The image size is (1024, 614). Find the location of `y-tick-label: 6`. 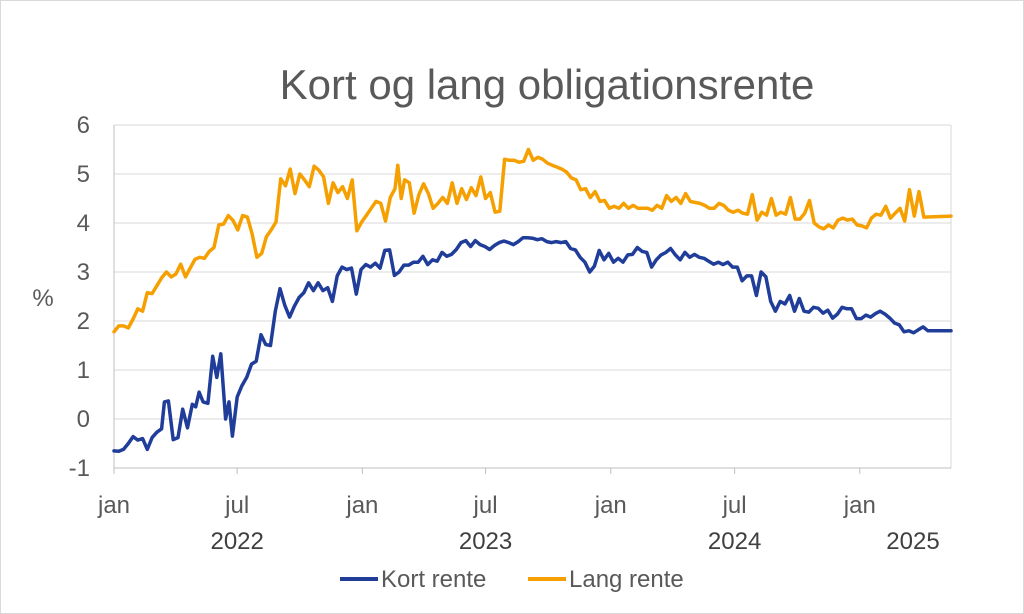

y-tick-label: 6 is located at coordinates (83, 125).